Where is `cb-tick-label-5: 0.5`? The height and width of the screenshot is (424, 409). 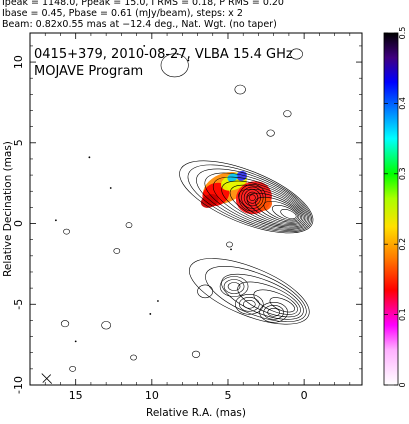
cb-tick-label-5: 0.5 is located at coordinates (402, 33).